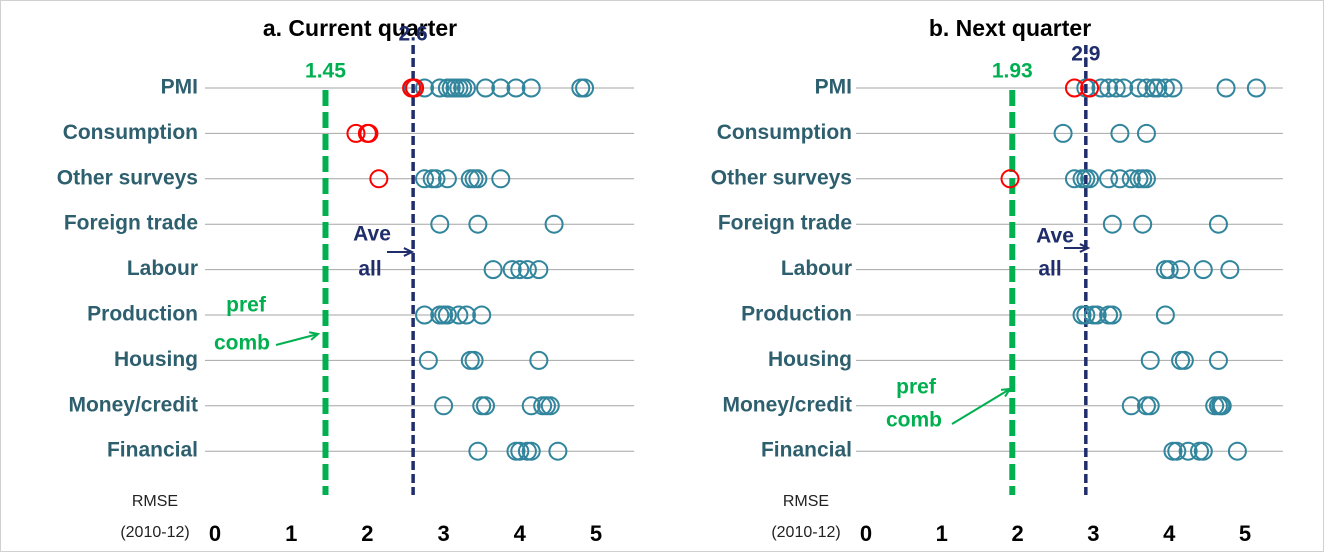 The image size is (1324, 552). What do you see at coordinates (1169, 533) in the screenshot?
I see `x-tick-label: 4` at bounding box center [1169, 533].